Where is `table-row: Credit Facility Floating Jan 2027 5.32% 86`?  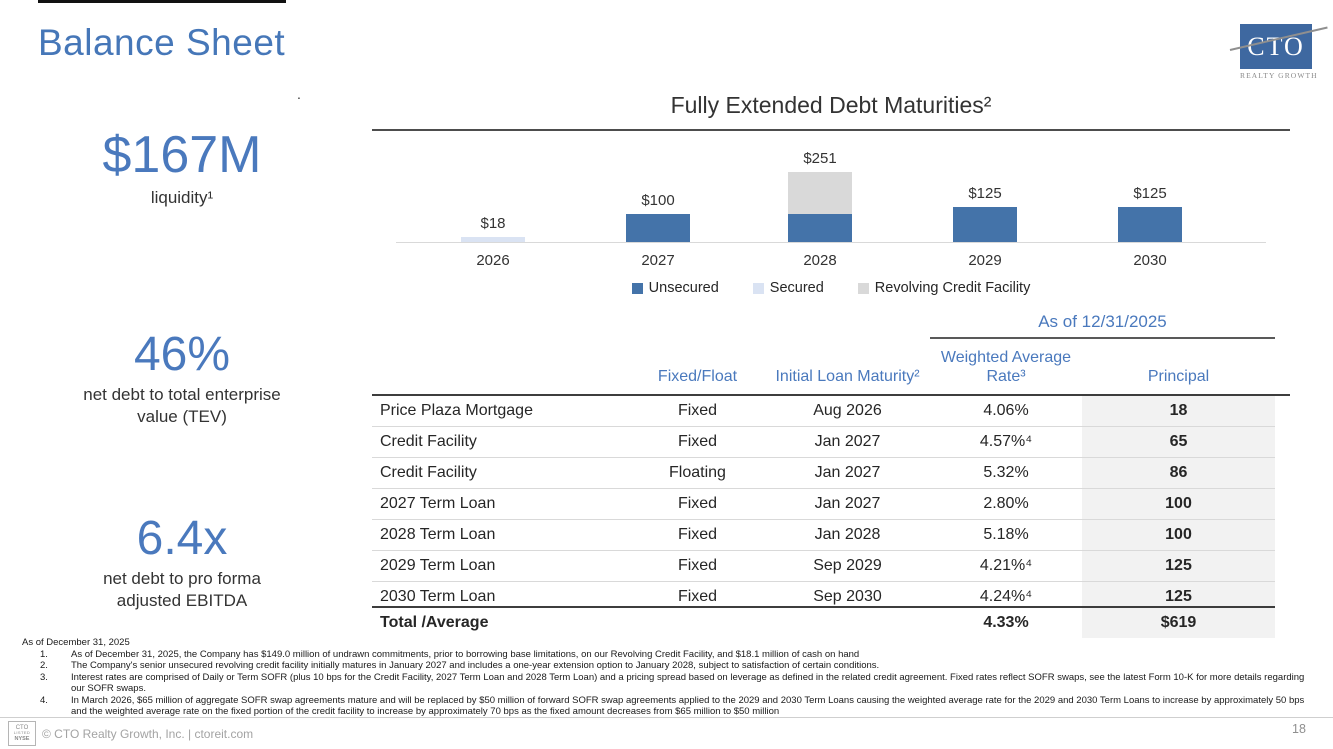 table-row: Credit Facility Floating Jan 2027 5.32% 86 is located at coordinates (823, 473).